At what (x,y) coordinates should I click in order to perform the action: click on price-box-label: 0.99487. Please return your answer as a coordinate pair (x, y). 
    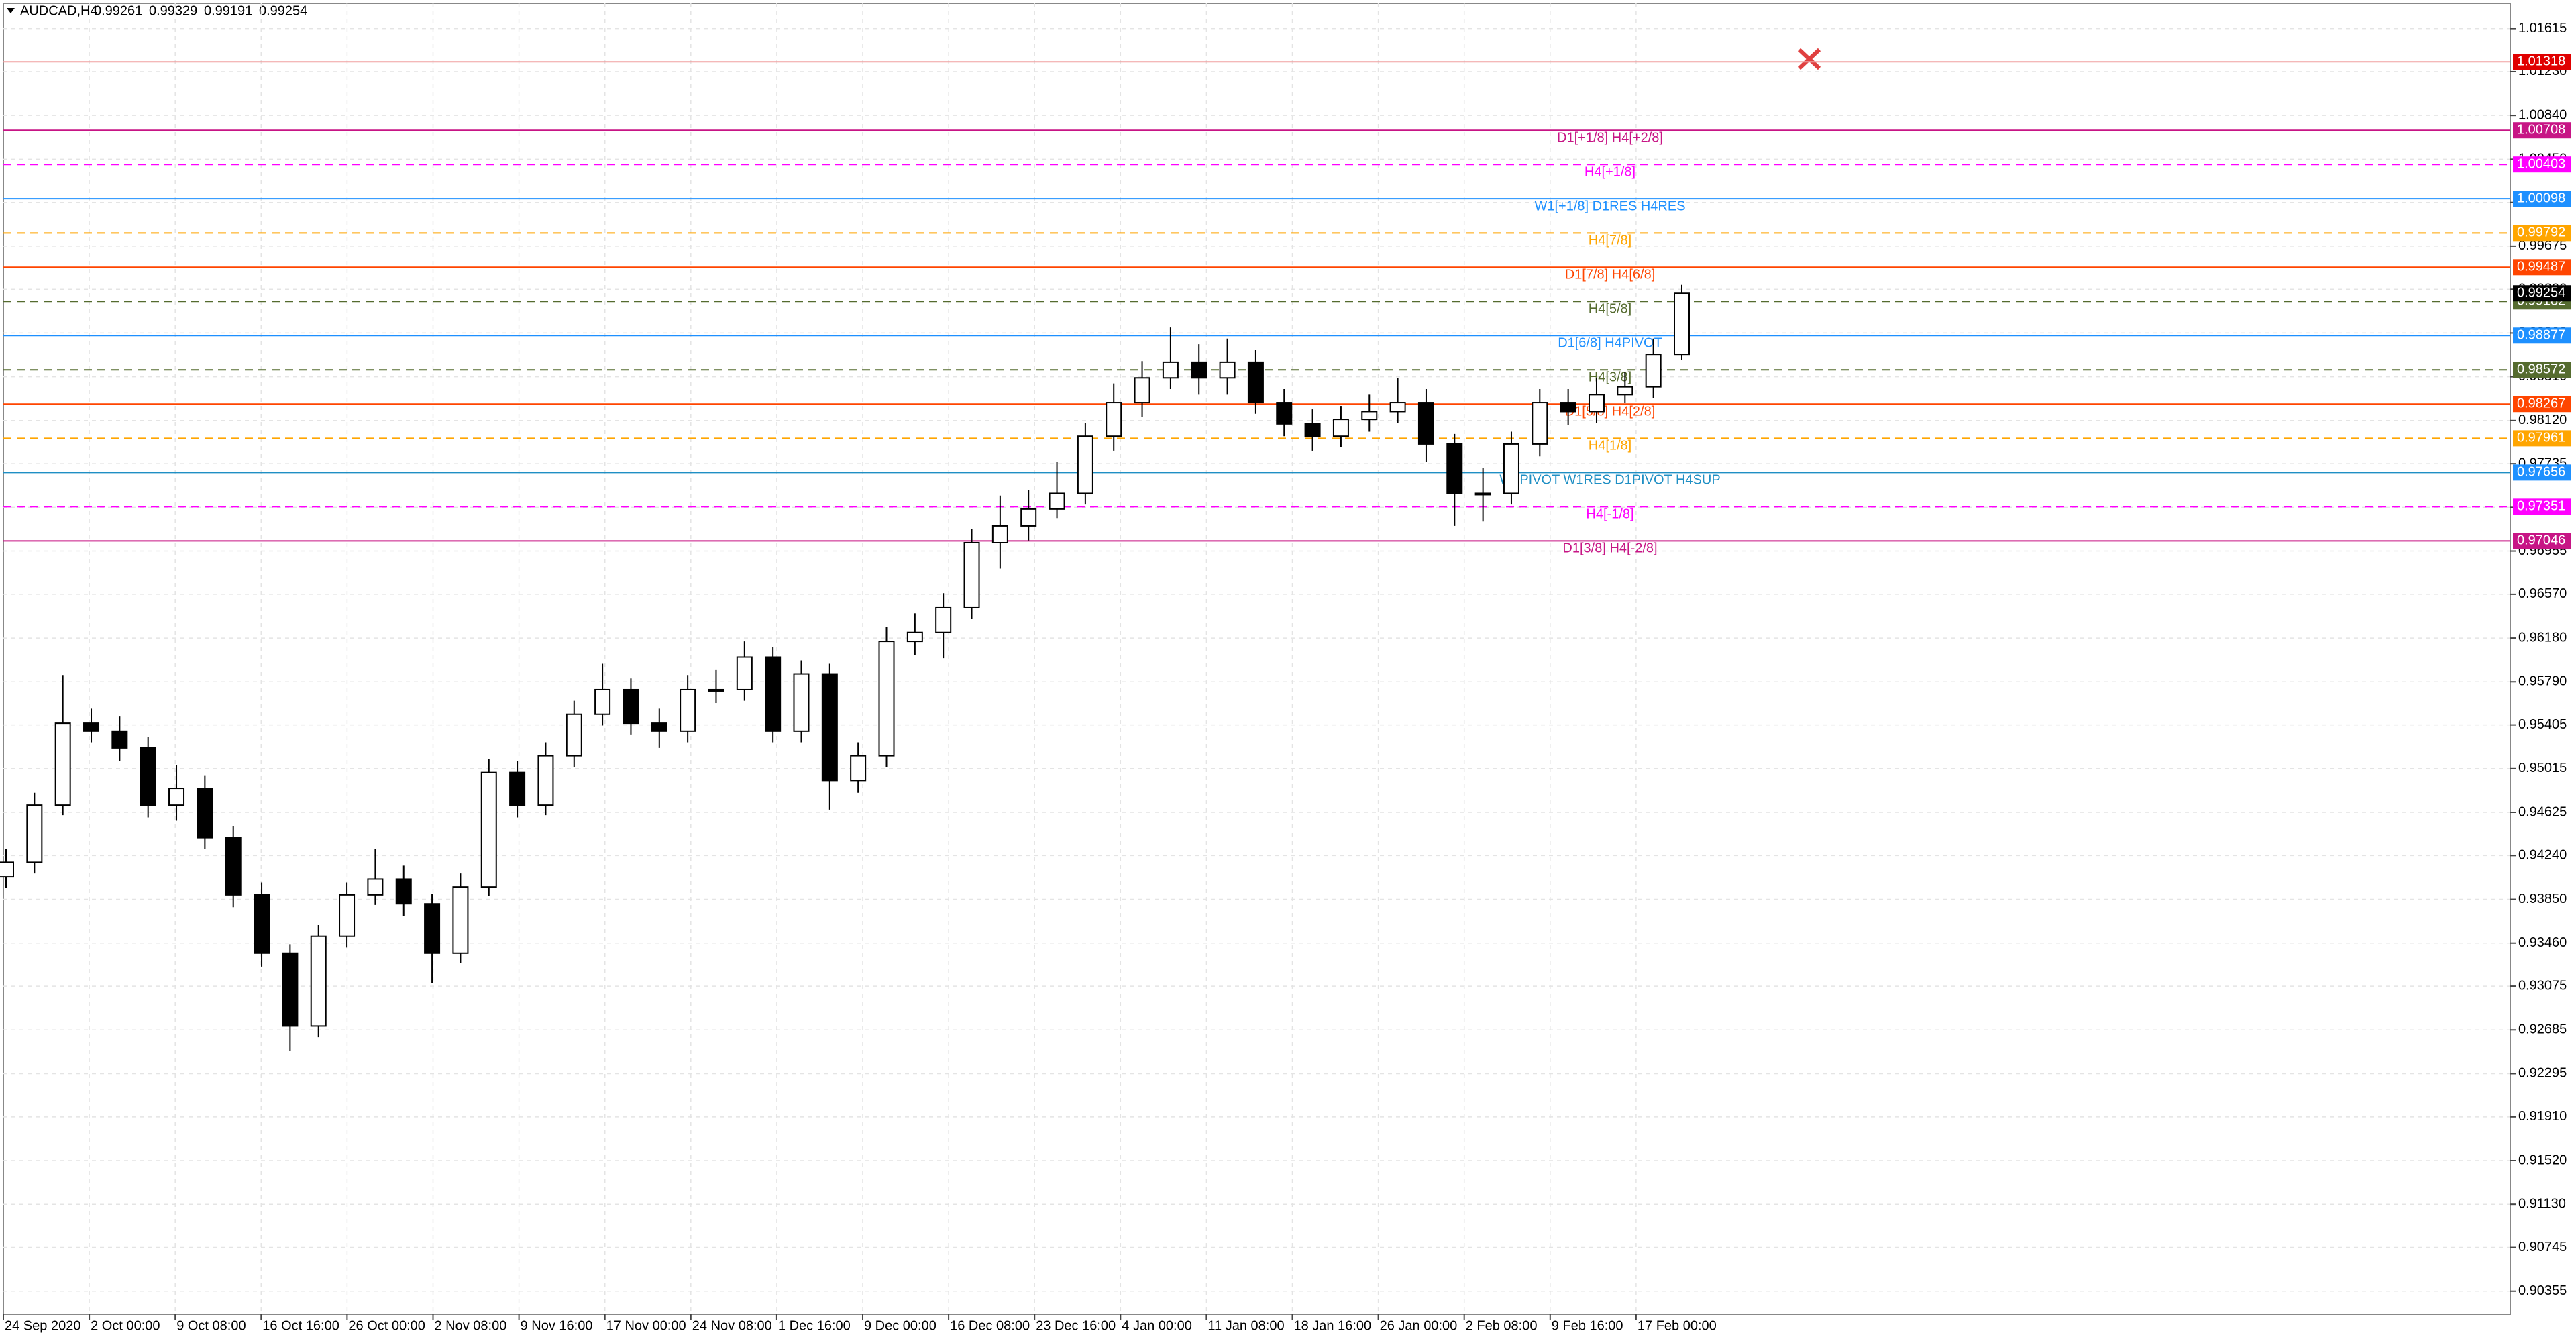
    Looking at the image, I should click on (2541, 267).